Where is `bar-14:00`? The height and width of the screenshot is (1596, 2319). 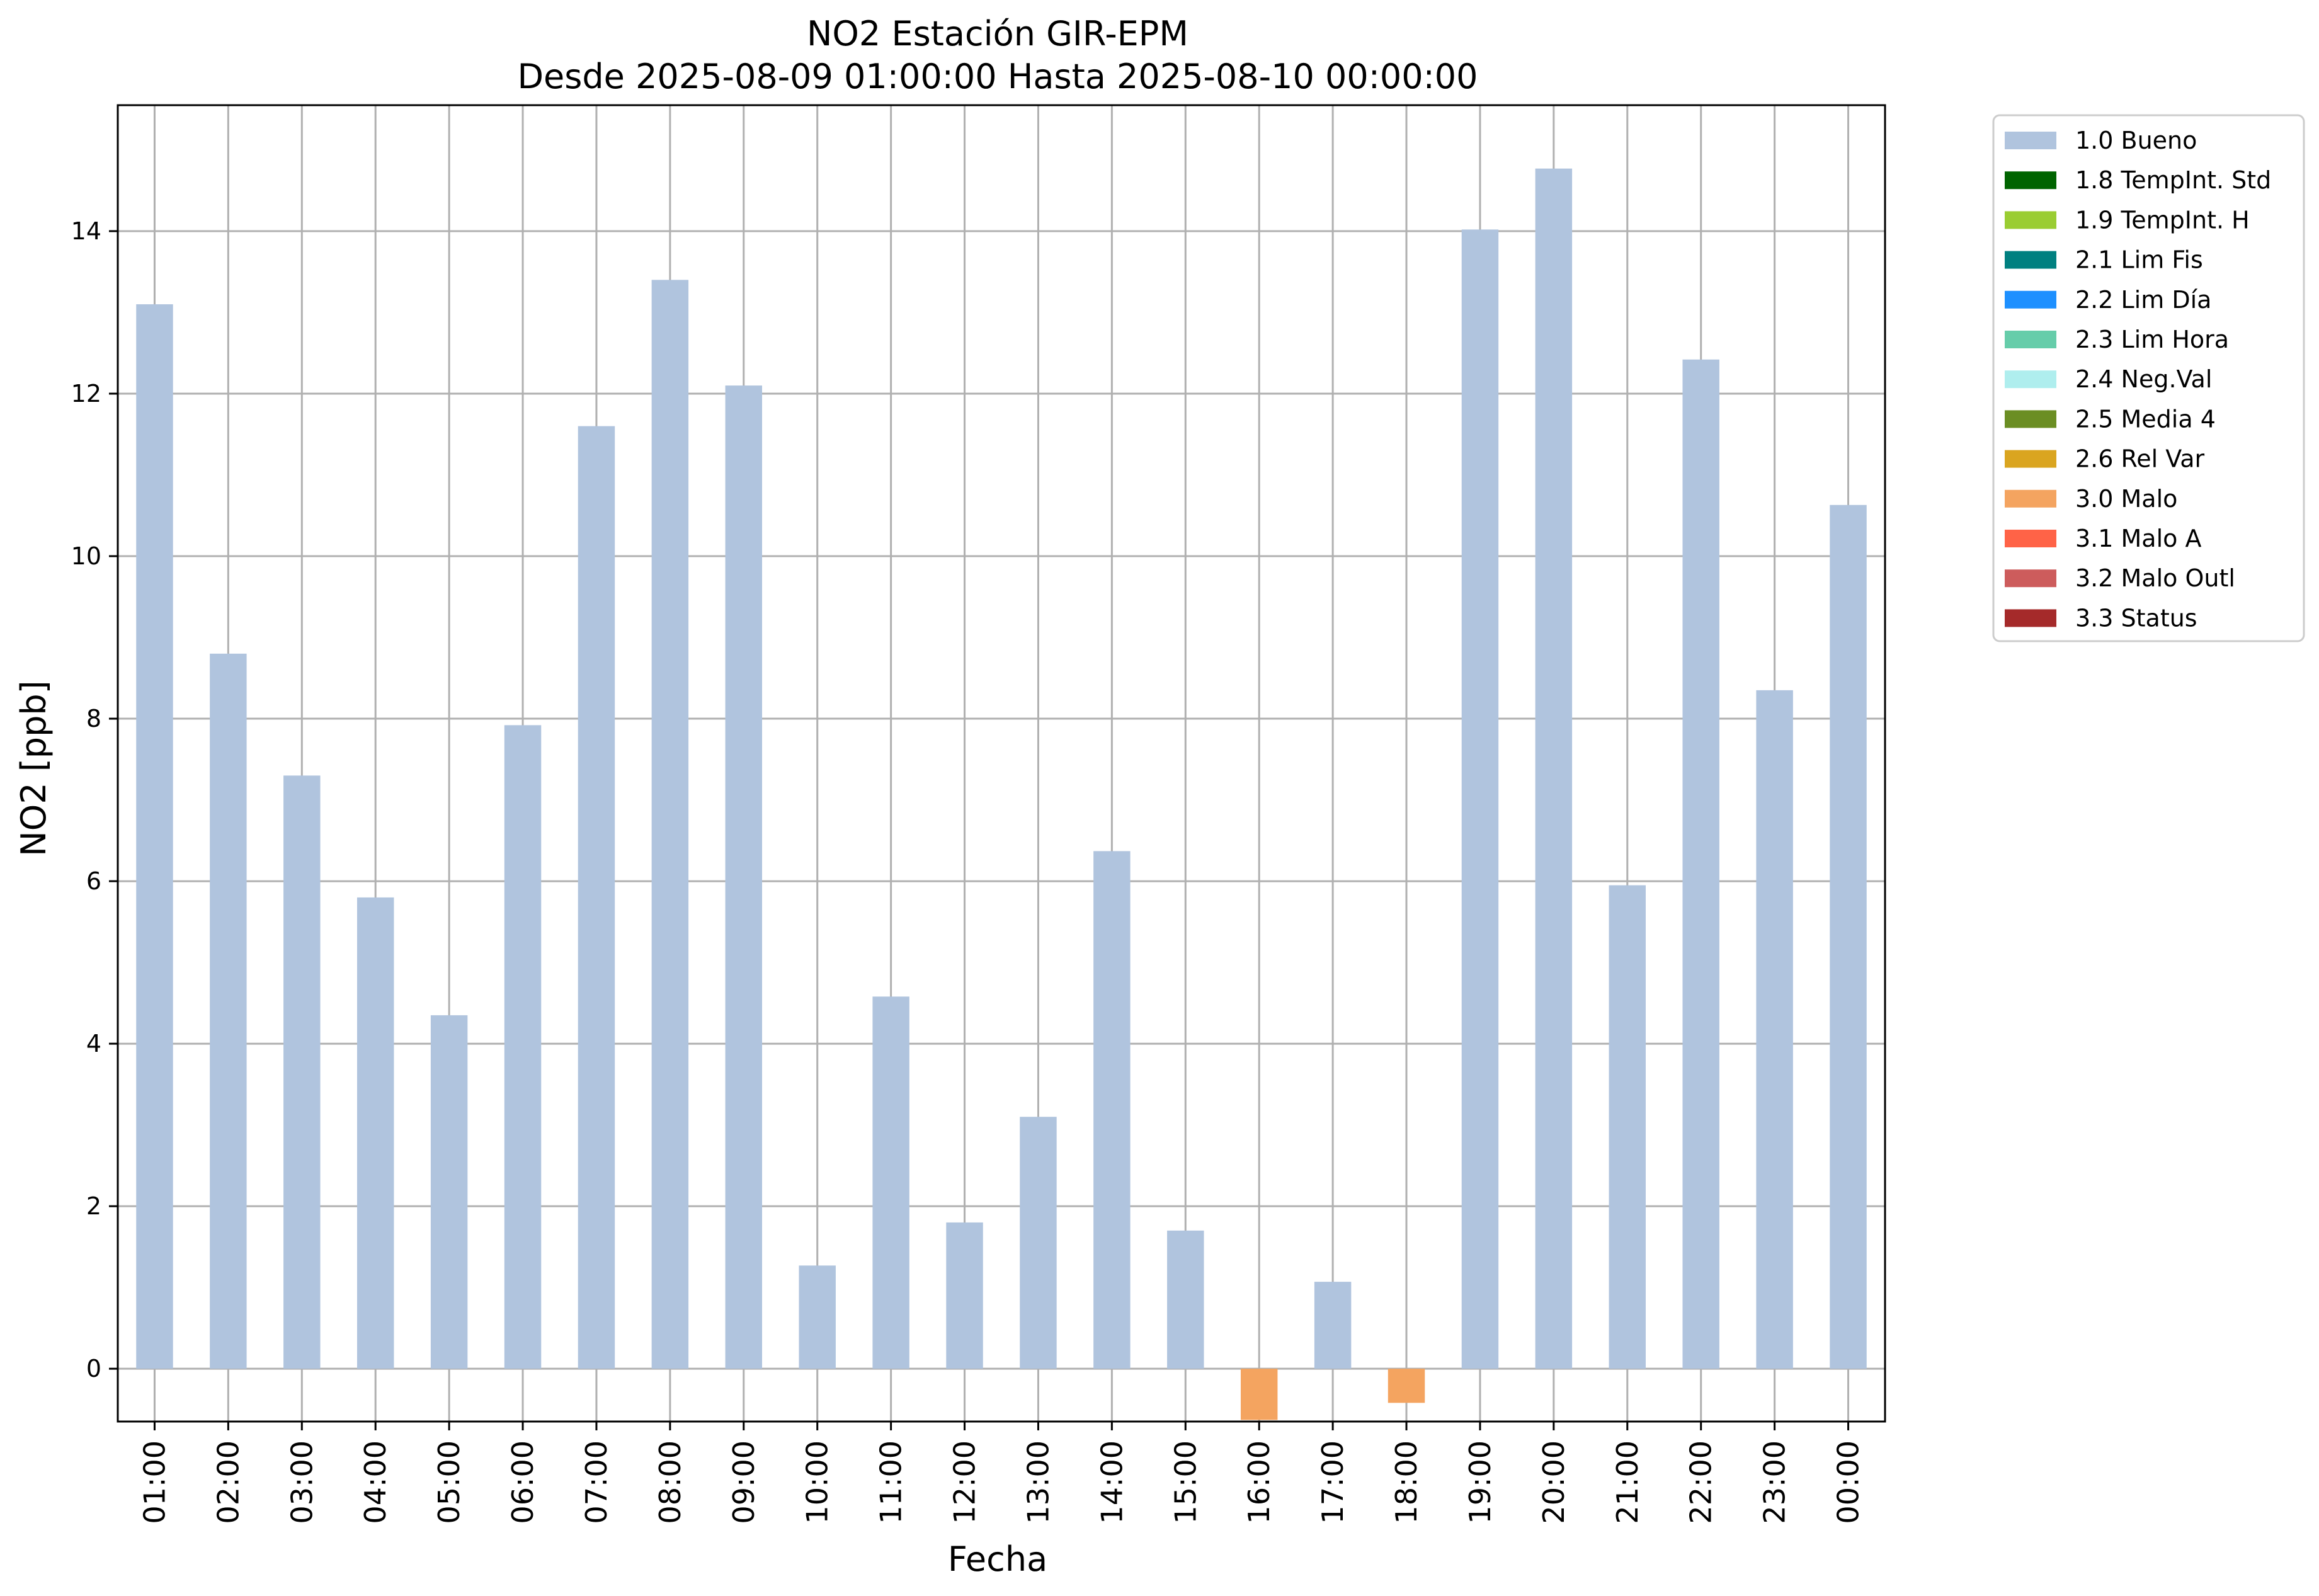 bar-14:00 is located at coordinates (1112, 1110).